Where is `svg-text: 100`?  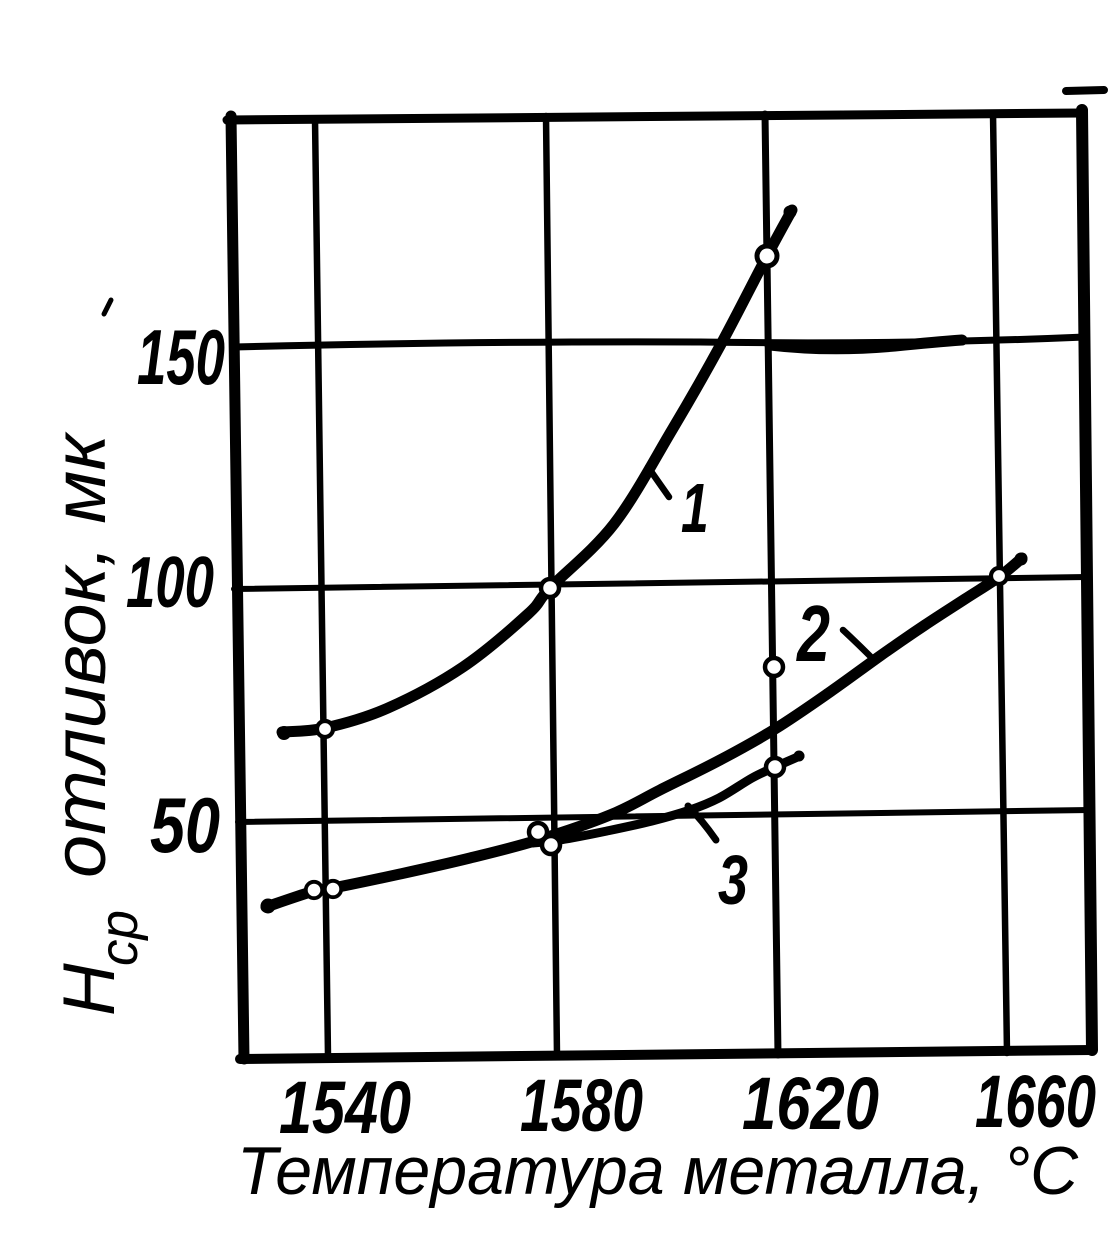
svg-text: 100 is located at coordinates (170, 583).